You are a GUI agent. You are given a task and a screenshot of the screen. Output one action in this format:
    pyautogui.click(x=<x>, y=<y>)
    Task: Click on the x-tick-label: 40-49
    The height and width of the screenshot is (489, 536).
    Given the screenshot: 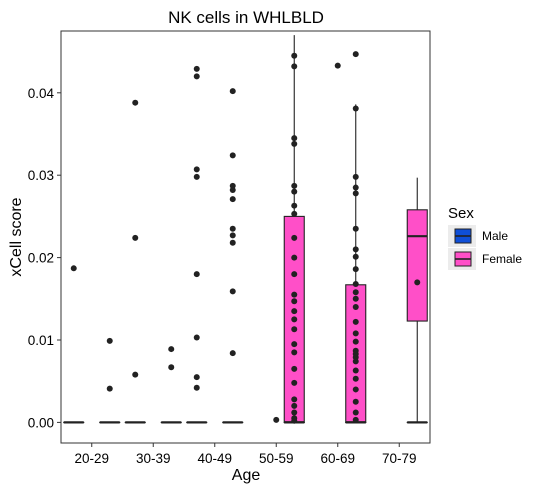 What is the action you would take?
    pyautogui.click(x=214, y=458)
    